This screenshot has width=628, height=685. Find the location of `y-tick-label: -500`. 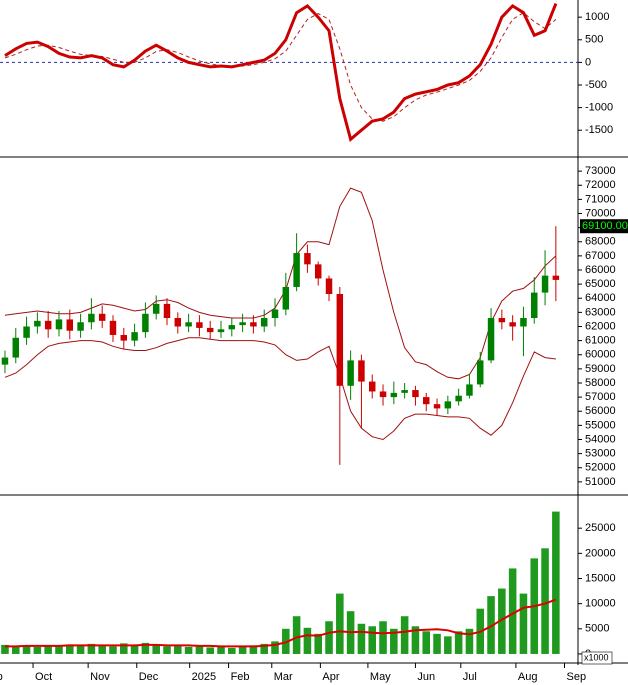

y-tick-label: -500 is located at coordinates (596, 85).